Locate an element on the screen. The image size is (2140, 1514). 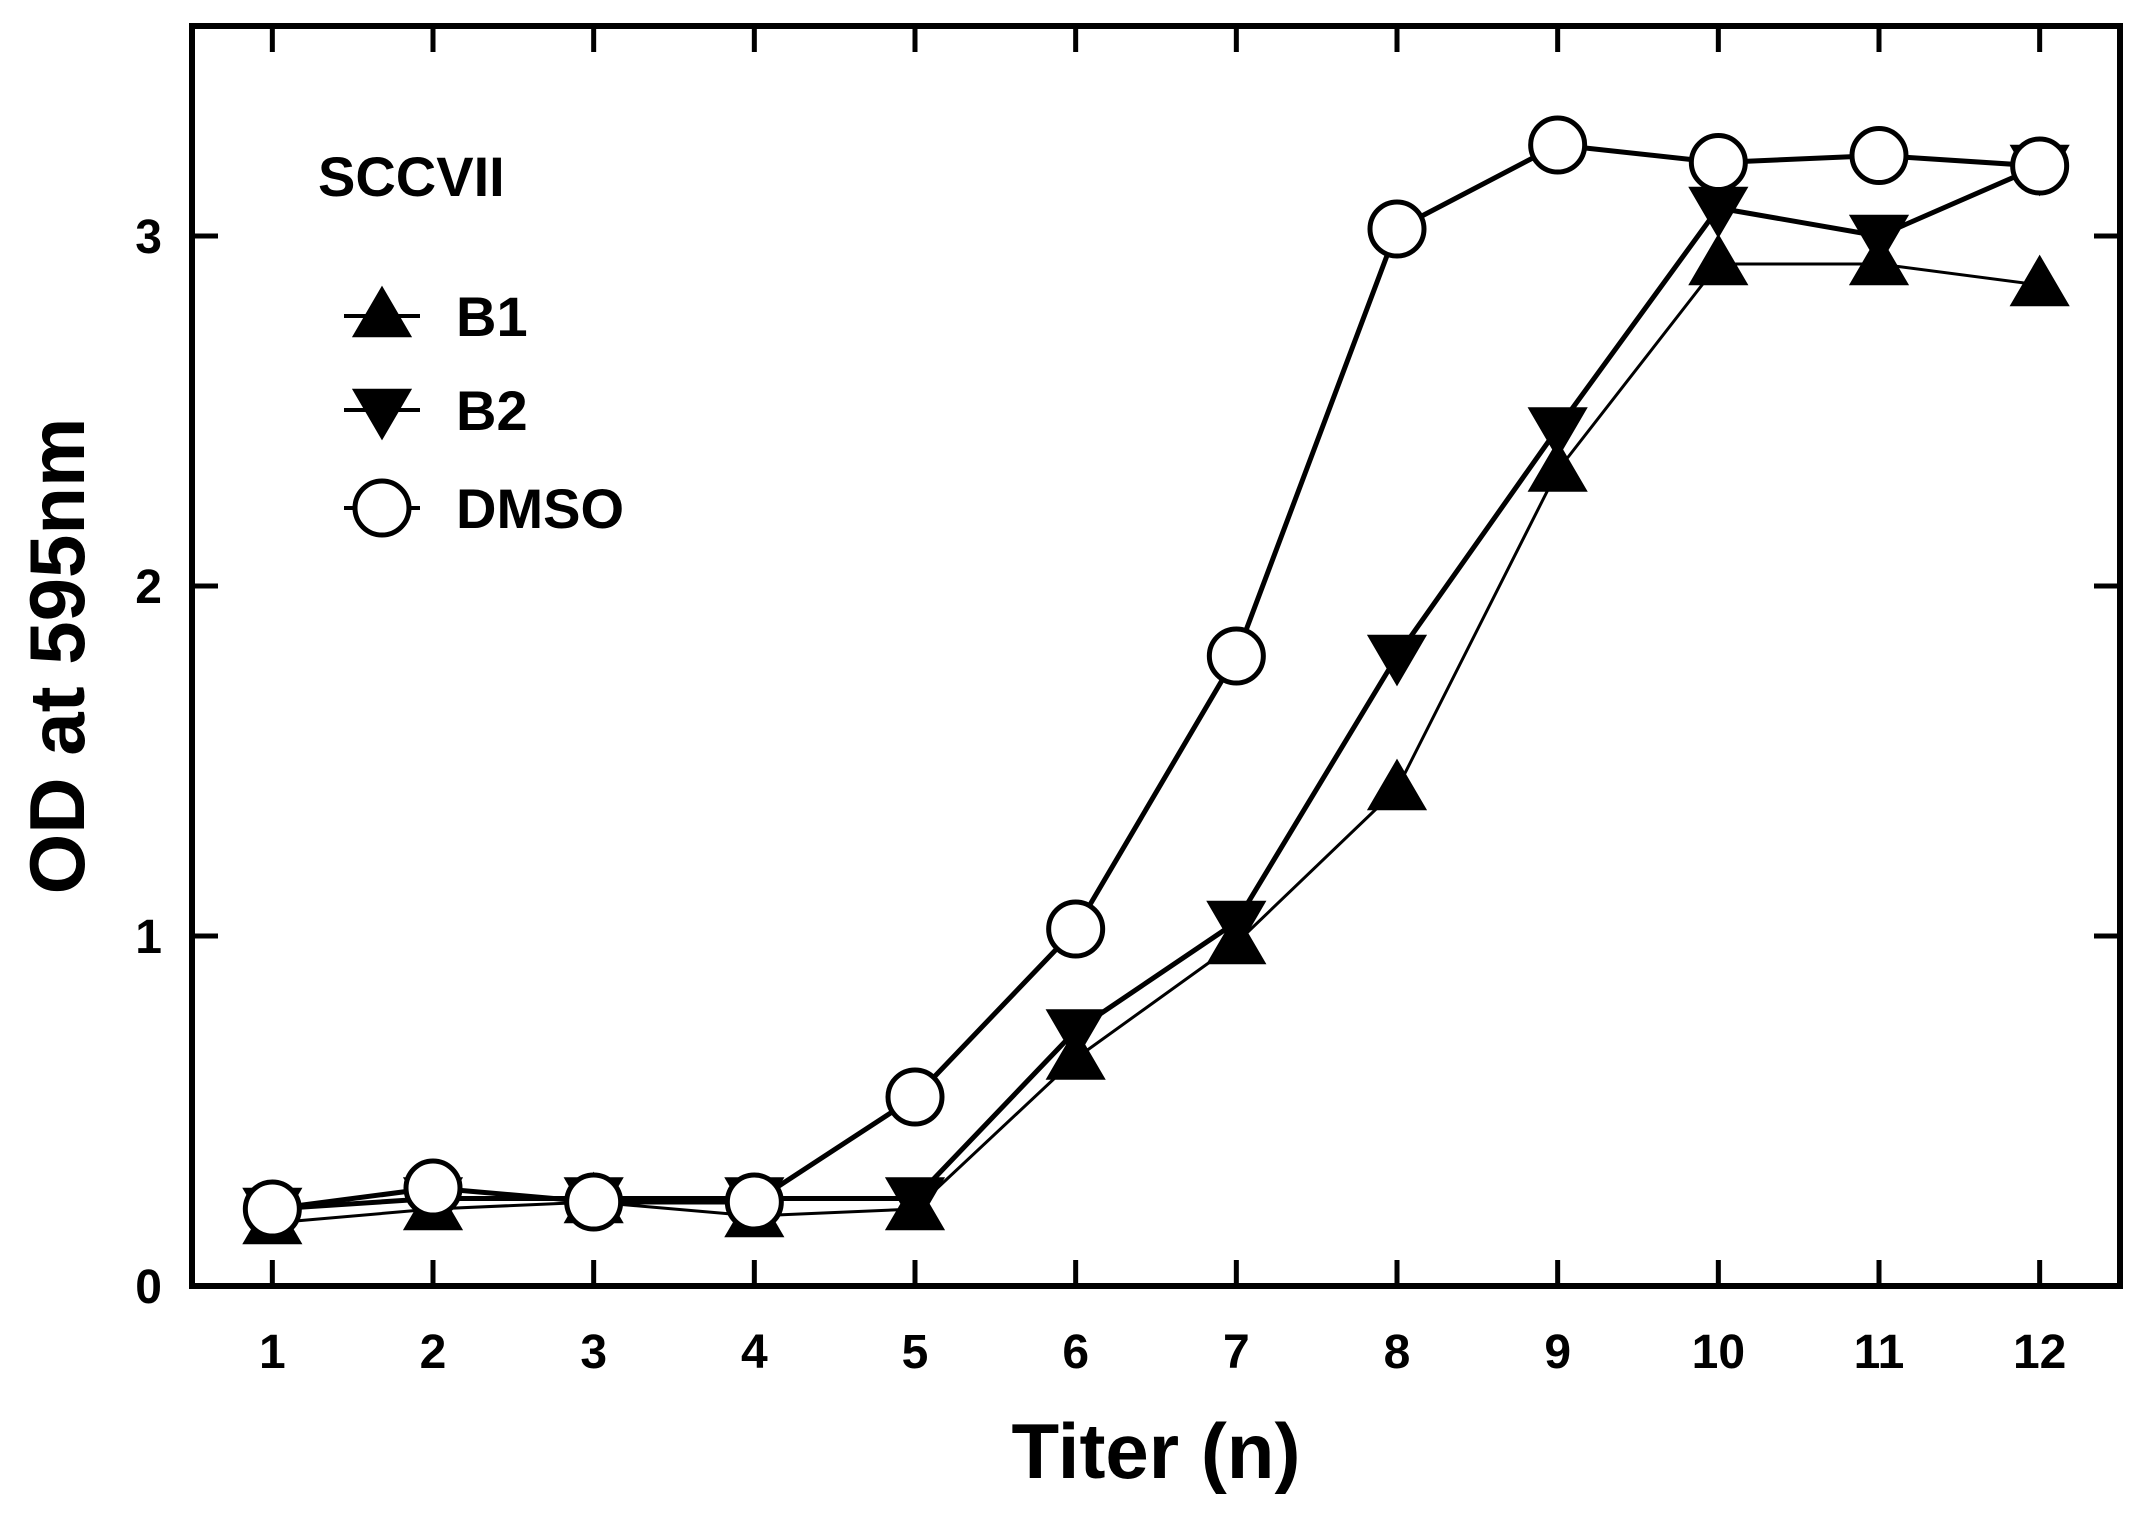
legend-item-dmso: DMSO is located at coordinates (484, 508).